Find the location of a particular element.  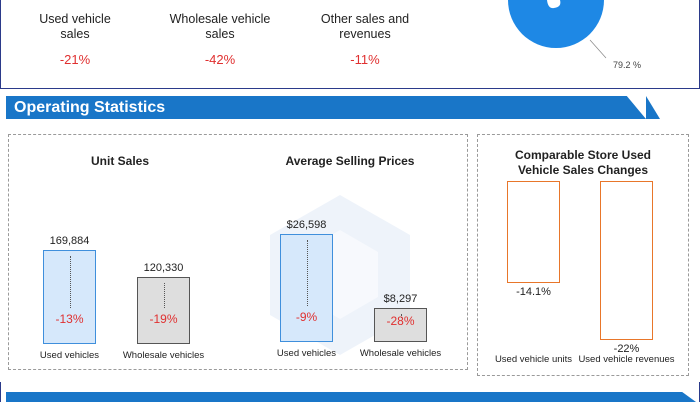

chart-title-line1: Comparable Store Used is located at coordinates (583, 155).